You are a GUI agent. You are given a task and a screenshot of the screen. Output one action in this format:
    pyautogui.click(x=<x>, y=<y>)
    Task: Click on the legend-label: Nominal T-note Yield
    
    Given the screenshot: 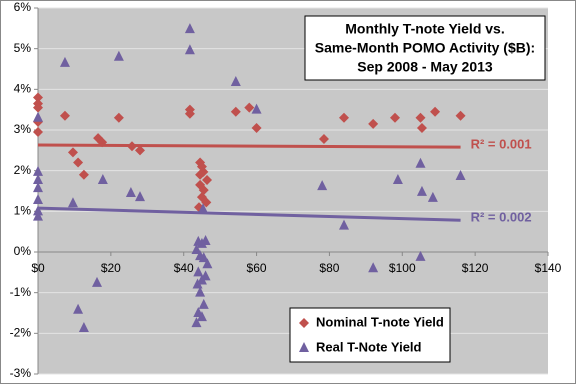 What is the action you would take?
    pyautogui.click(x=380, y=321)
    